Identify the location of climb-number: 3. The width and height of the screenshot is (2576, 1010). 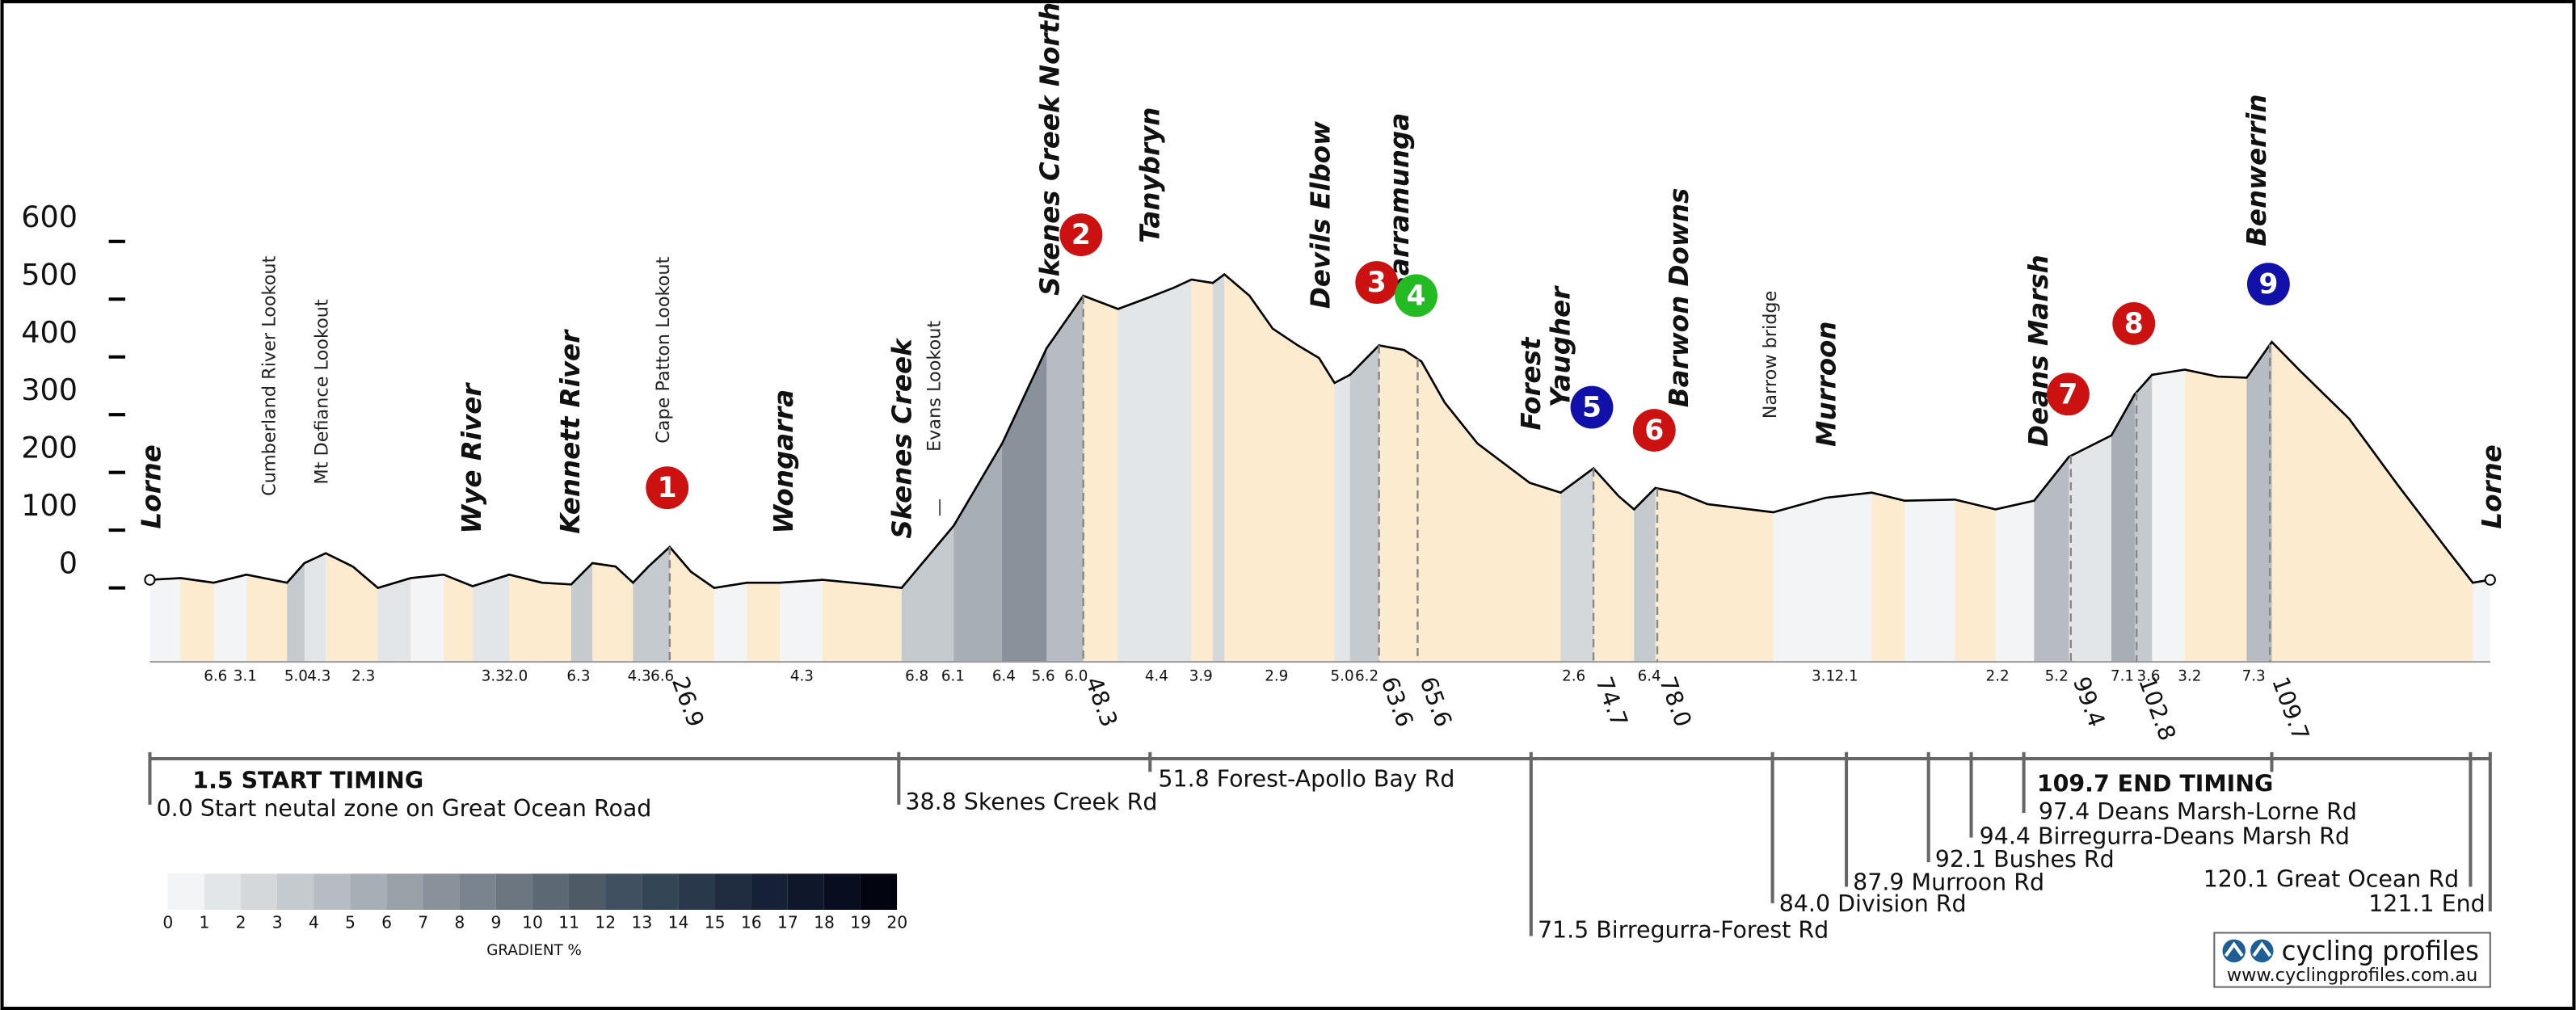
(1377, 283).